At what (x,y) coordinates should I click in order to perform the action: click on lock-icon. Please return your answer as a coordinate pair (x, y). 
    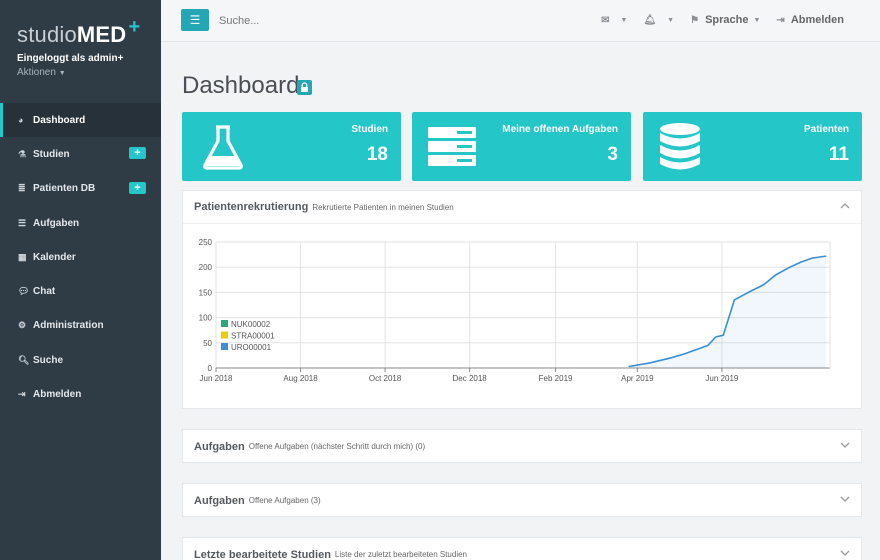
    Looking at the image, I should click on (304, 87).